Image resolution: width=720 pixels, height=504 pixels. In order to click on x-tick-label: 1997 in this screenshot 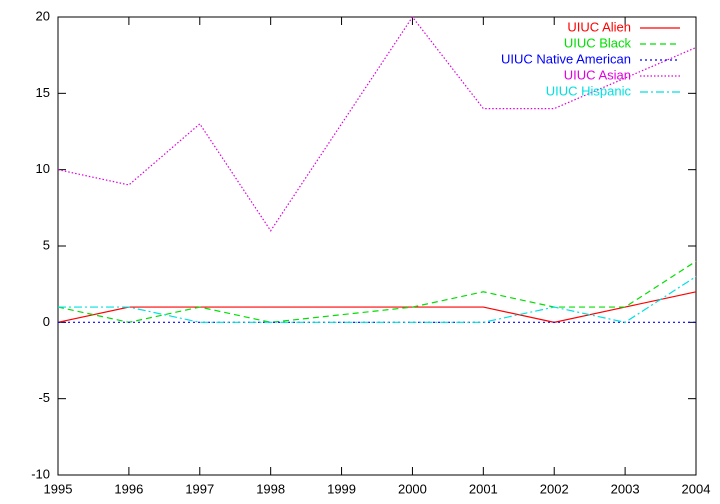, I will do `click(199, 488)`.